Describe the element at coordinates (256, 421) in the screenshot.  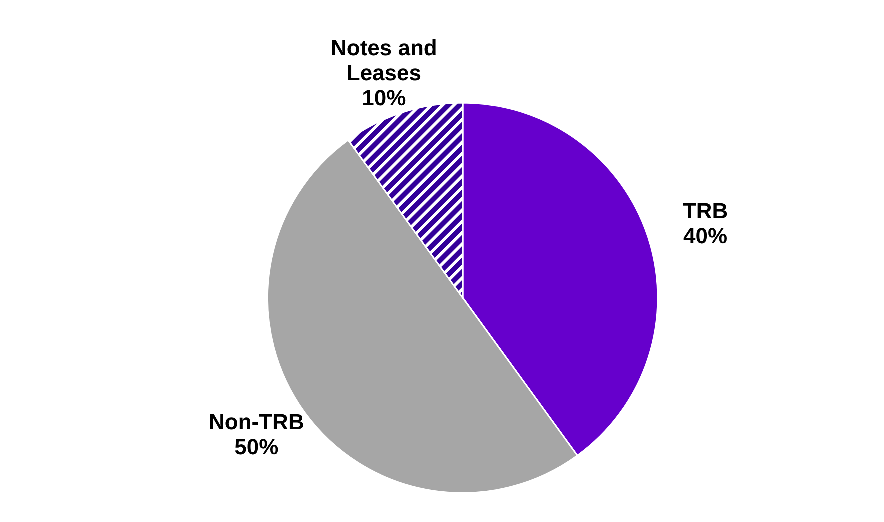
I see `slice-label: Non-TRB` at that location.